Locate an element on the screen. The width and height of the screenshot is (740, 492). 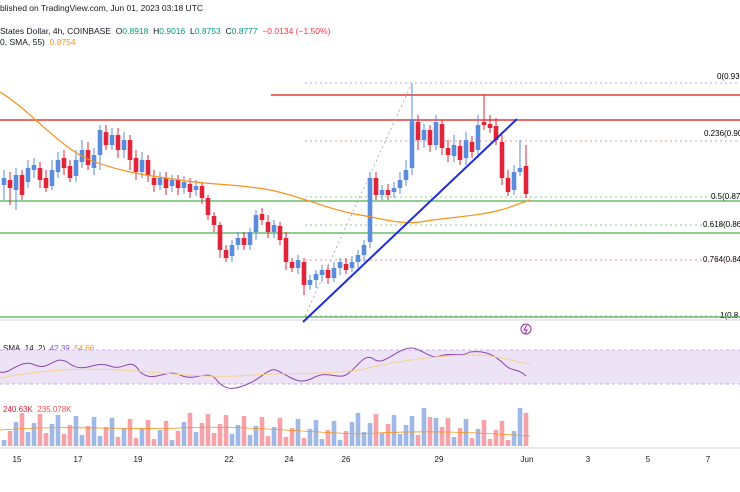
sma-legend: 0, SMA, 55) 0.8754 is located at coordinates (38, 42).